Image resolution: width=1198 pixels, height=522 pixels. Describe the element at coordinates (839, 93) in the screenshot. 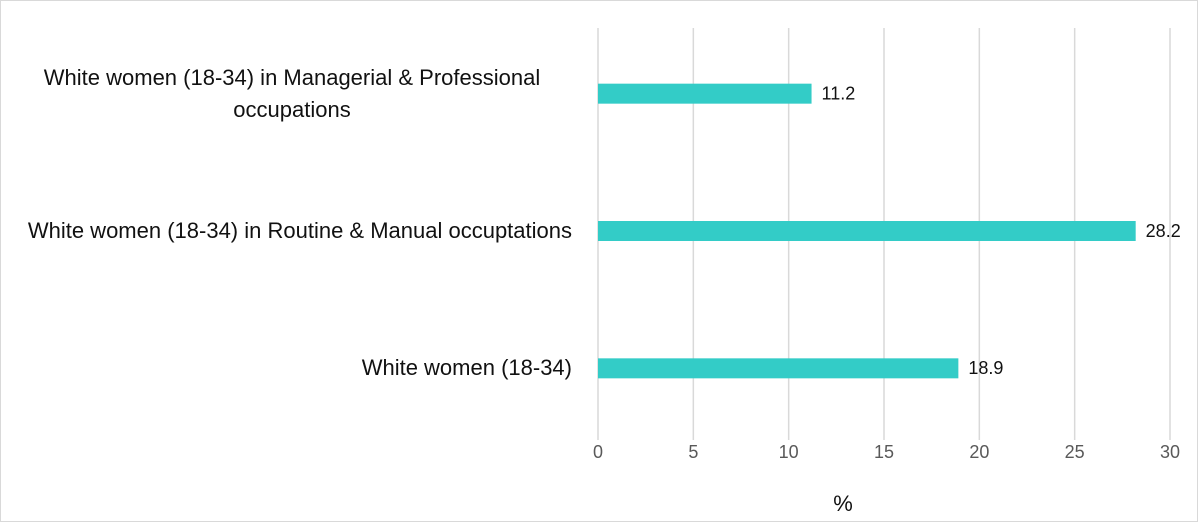

I see `data-label: 11.2` at that location.